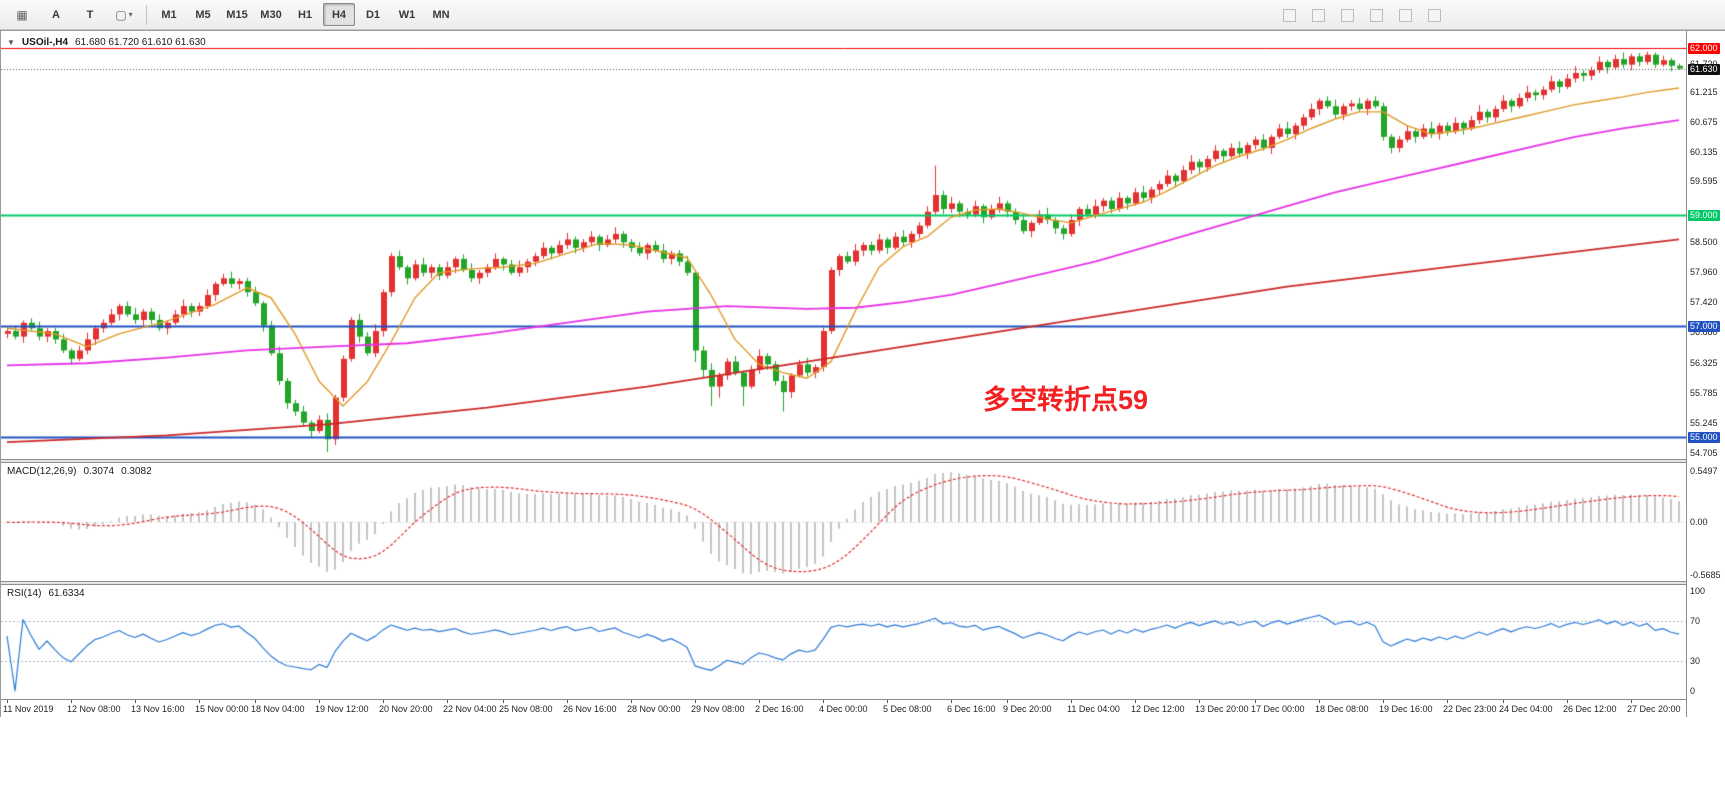  What do you see at coordinates (56, 14) in the screenshot?
I see `annotate-text-a-button: A` at bounding box center [56, 14].